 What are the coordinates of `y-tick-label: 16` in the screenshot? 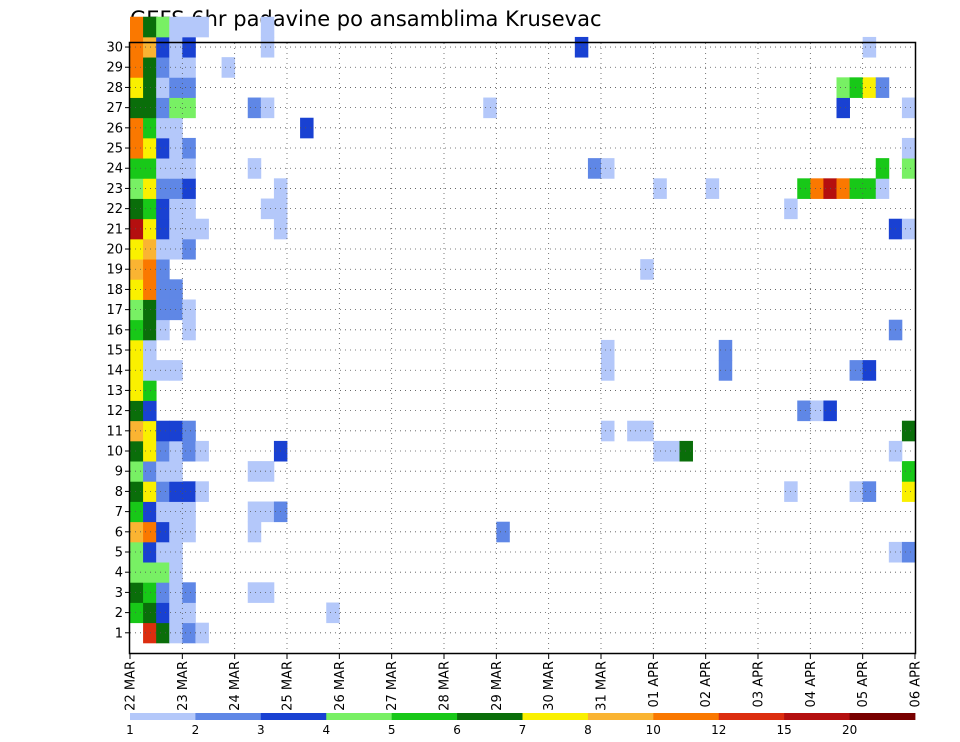 It's located at (114, 330).